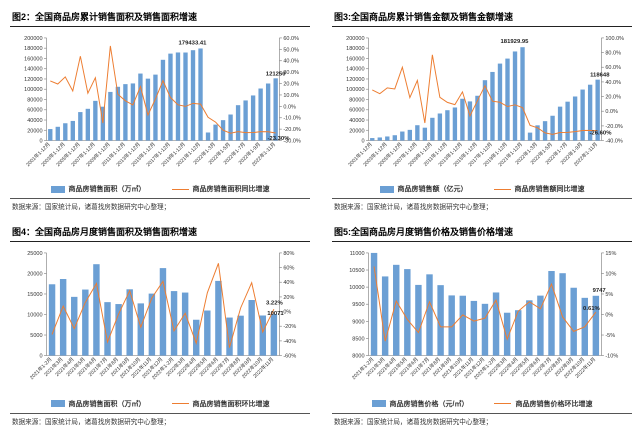  I want to click on fig3-legend-bar-label: 商品房销售额（亿元）, so click(432, 189).